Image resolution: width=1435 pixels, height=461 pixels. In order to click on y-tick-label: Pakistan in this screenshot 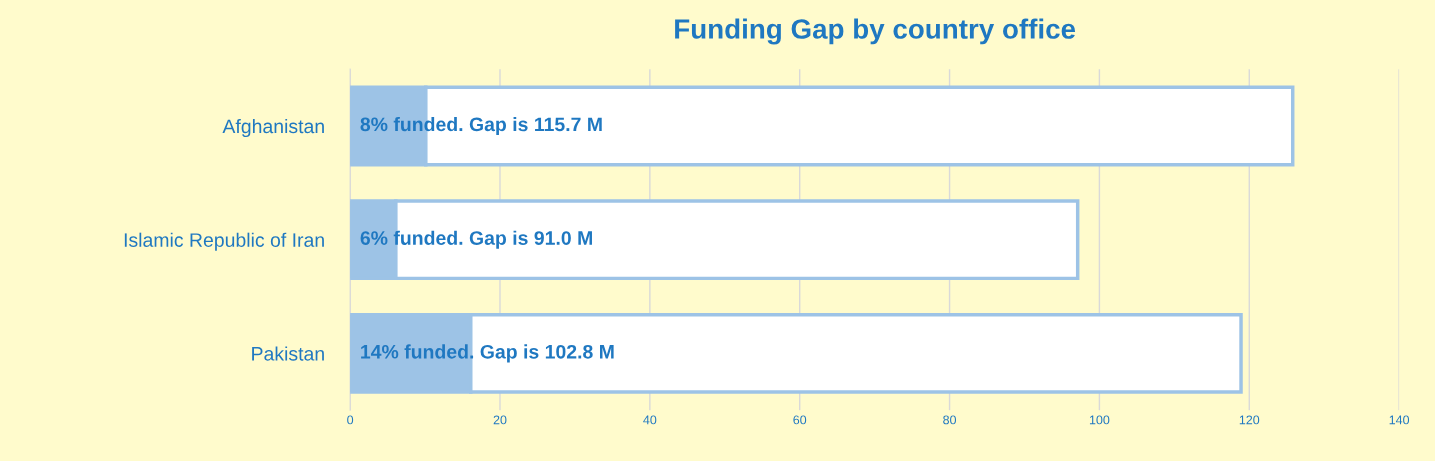, I will do `click(288, 353)`.